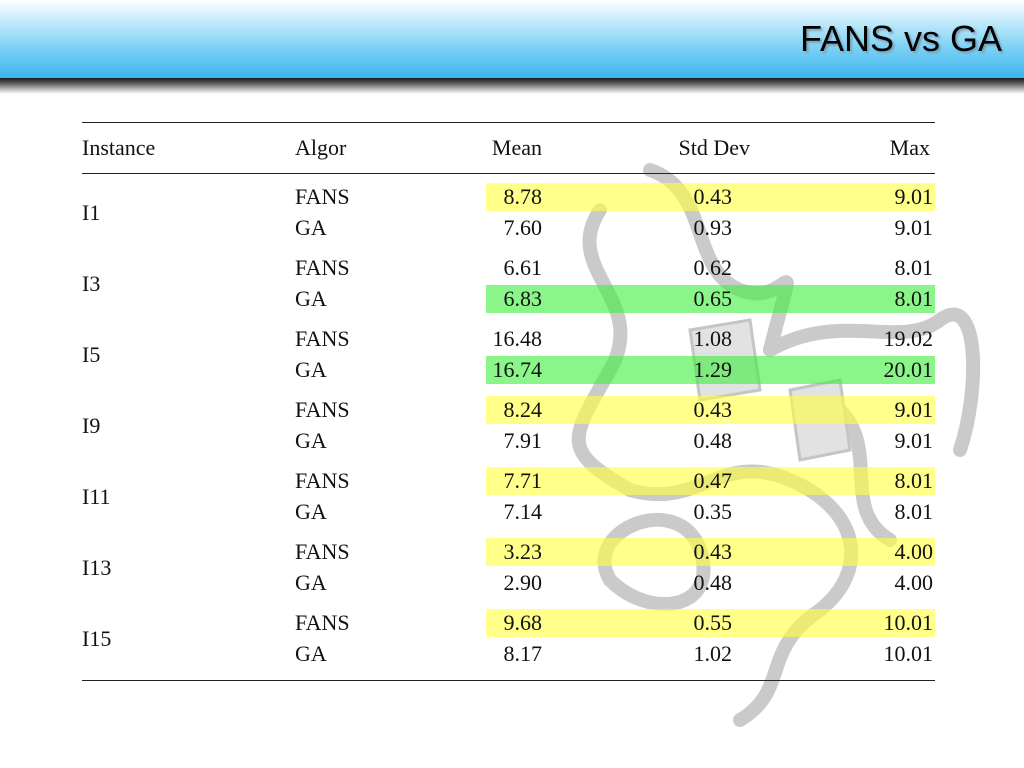 Image resolution: width=1024 pixels, height=768 pixels. Describe the element at coordinates (713, 369) in the screenshot. I see `std-dev-cell: 1.29` at that location.